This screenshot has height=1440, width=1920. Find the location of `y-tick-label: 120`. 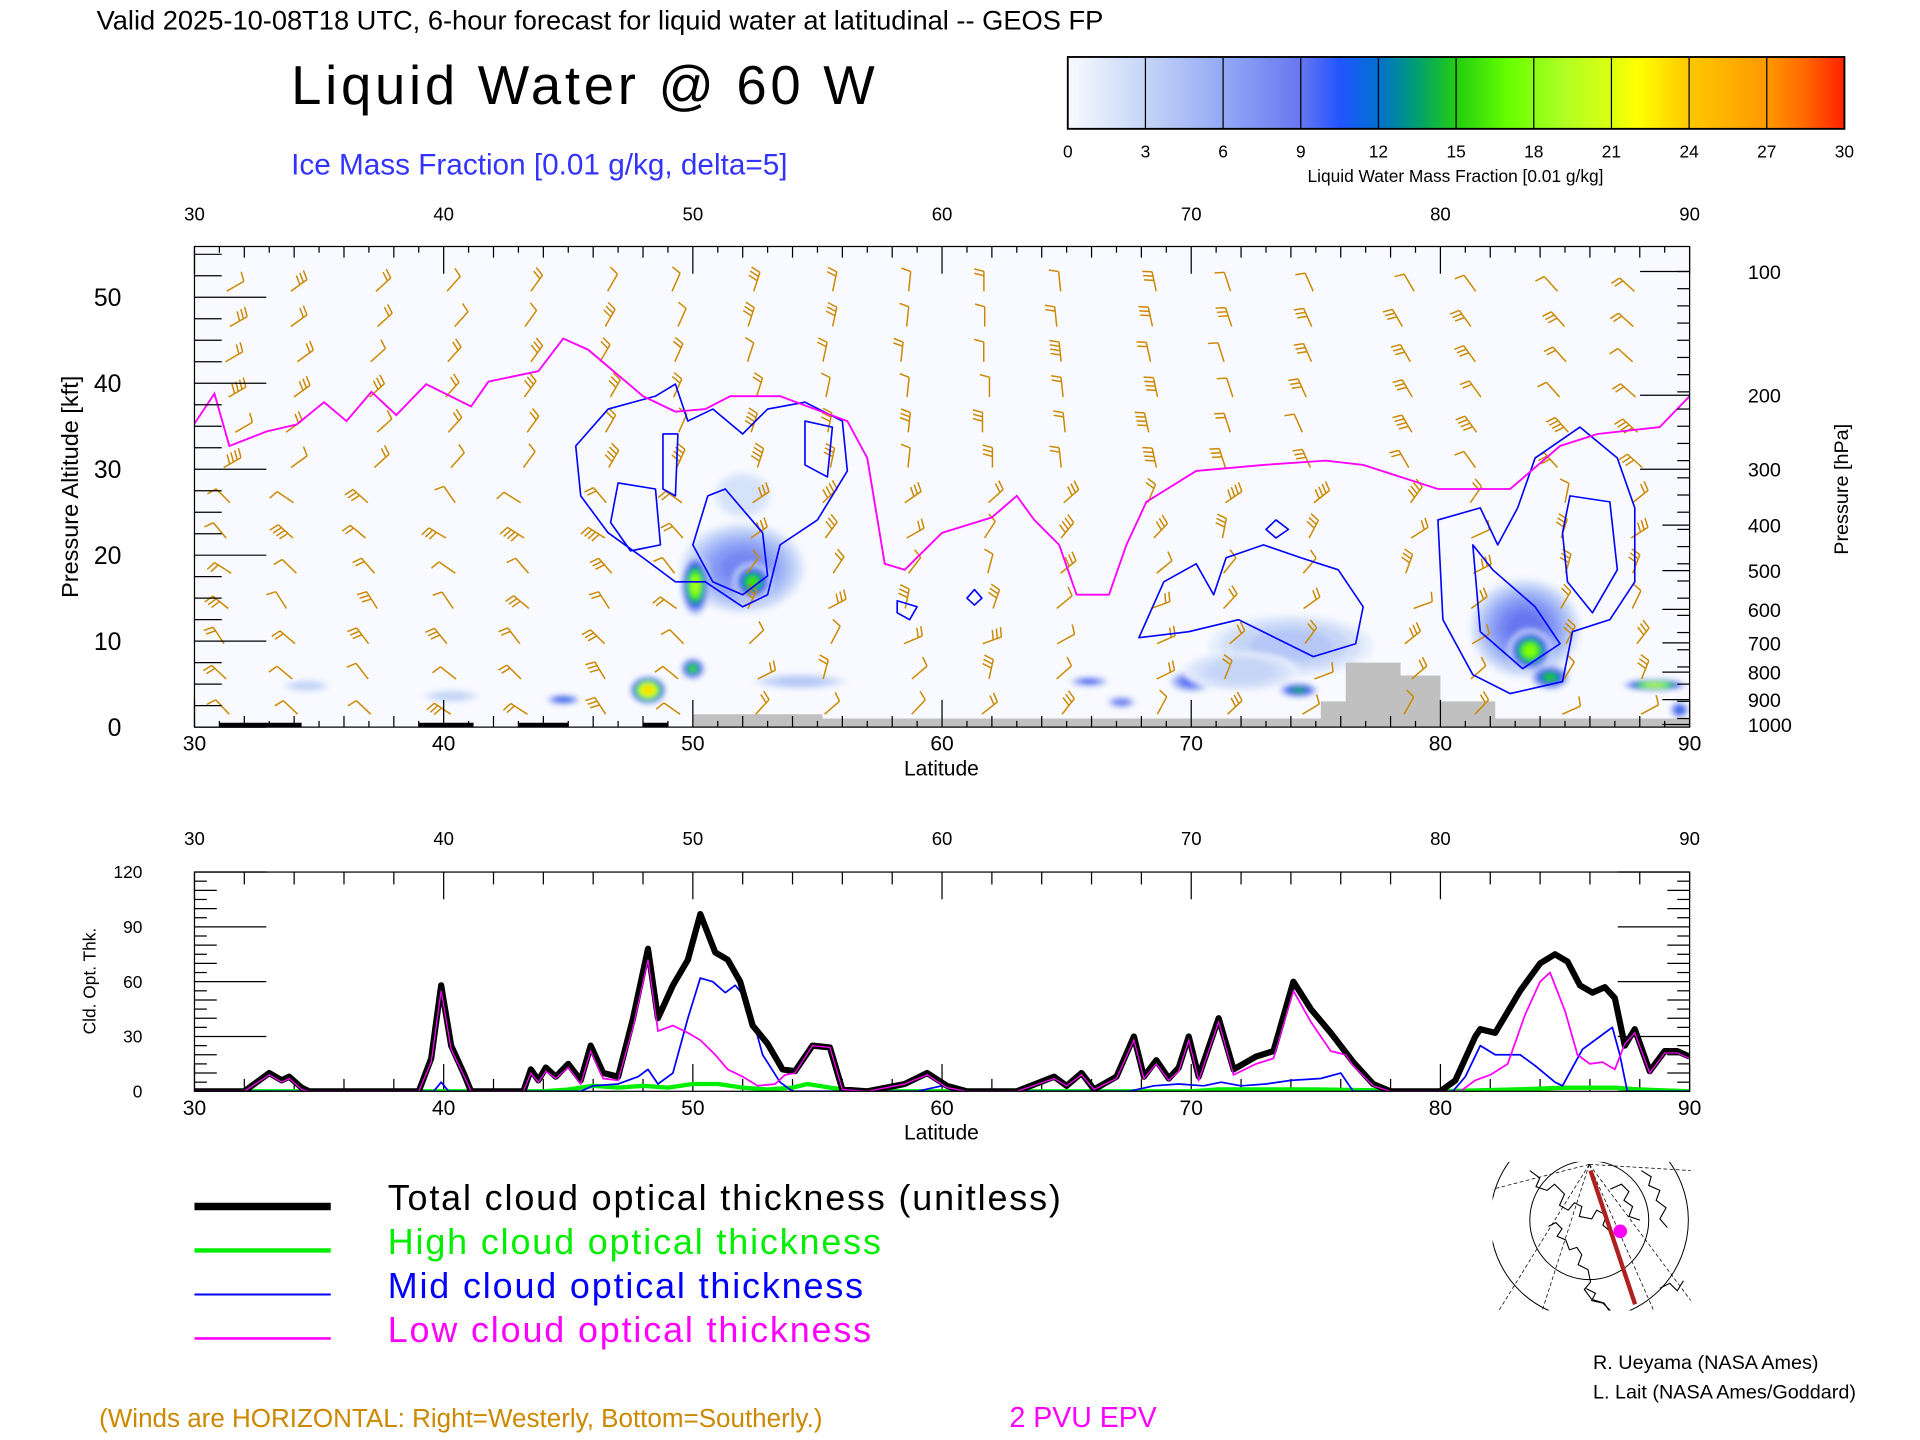

y-tick-label: 120 is located at coordinates (128, 872).